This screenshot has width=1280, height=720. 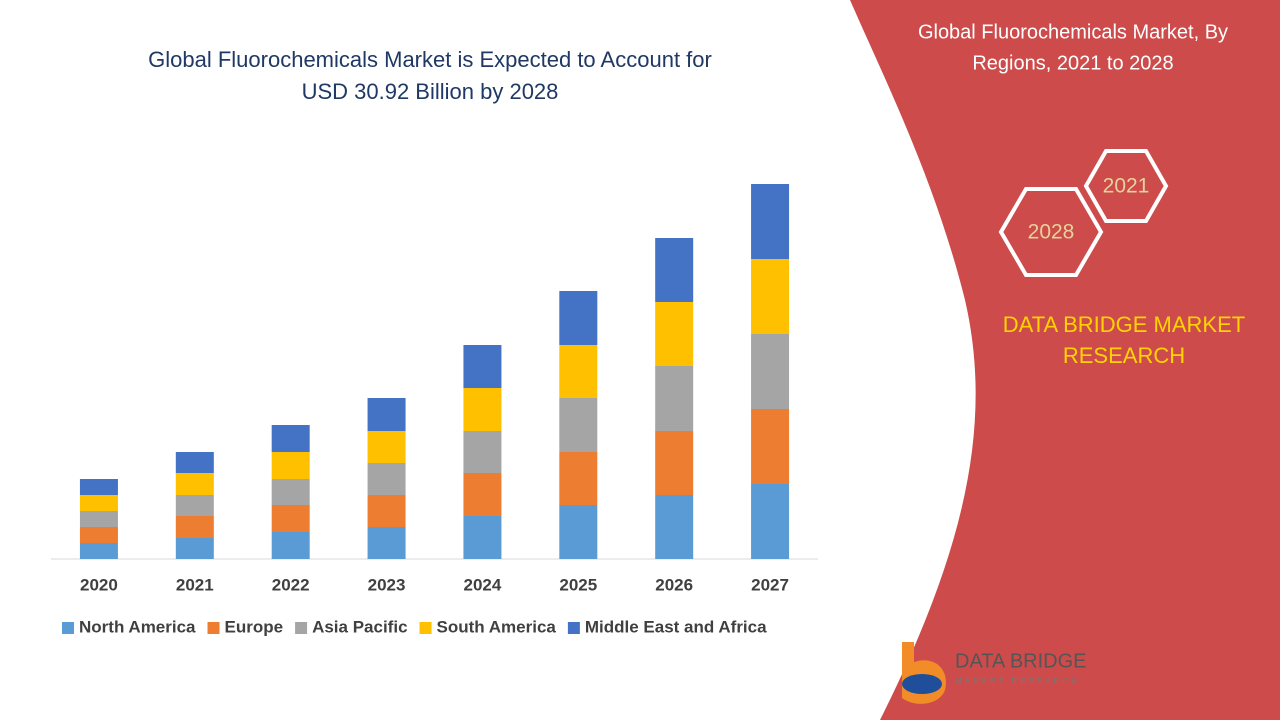 I want to click on x-tick-label: 2020, so click(x=99, y=584).